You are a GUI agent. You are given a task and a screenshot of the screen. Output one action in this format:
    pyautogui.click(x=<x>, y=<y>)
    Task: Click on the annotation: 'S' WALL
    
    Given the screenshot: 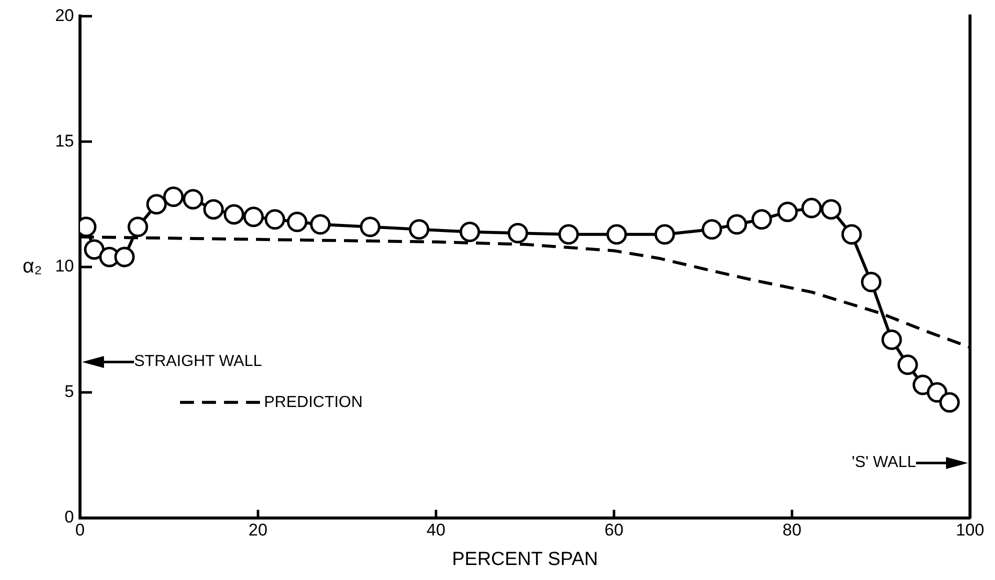 What is the action you would take?
    pyautogui.click(x=884, y=463)
    